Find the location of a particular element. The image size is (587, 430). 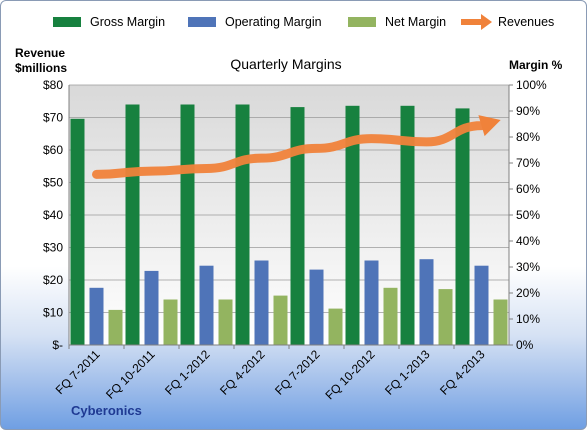

left-tick-label: $10 is located at coordinates (53, 313).